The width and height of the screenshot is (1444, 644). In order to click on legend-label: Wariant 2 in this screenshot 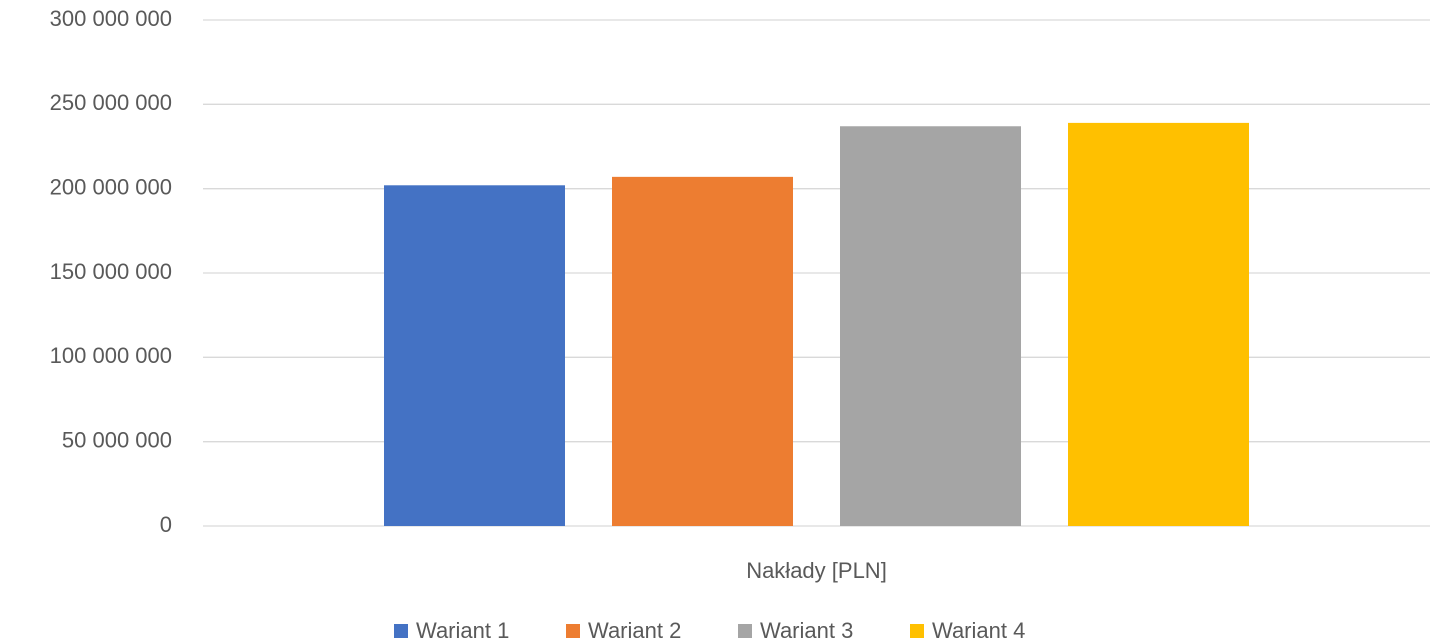, I will do `click(634, 630)`.